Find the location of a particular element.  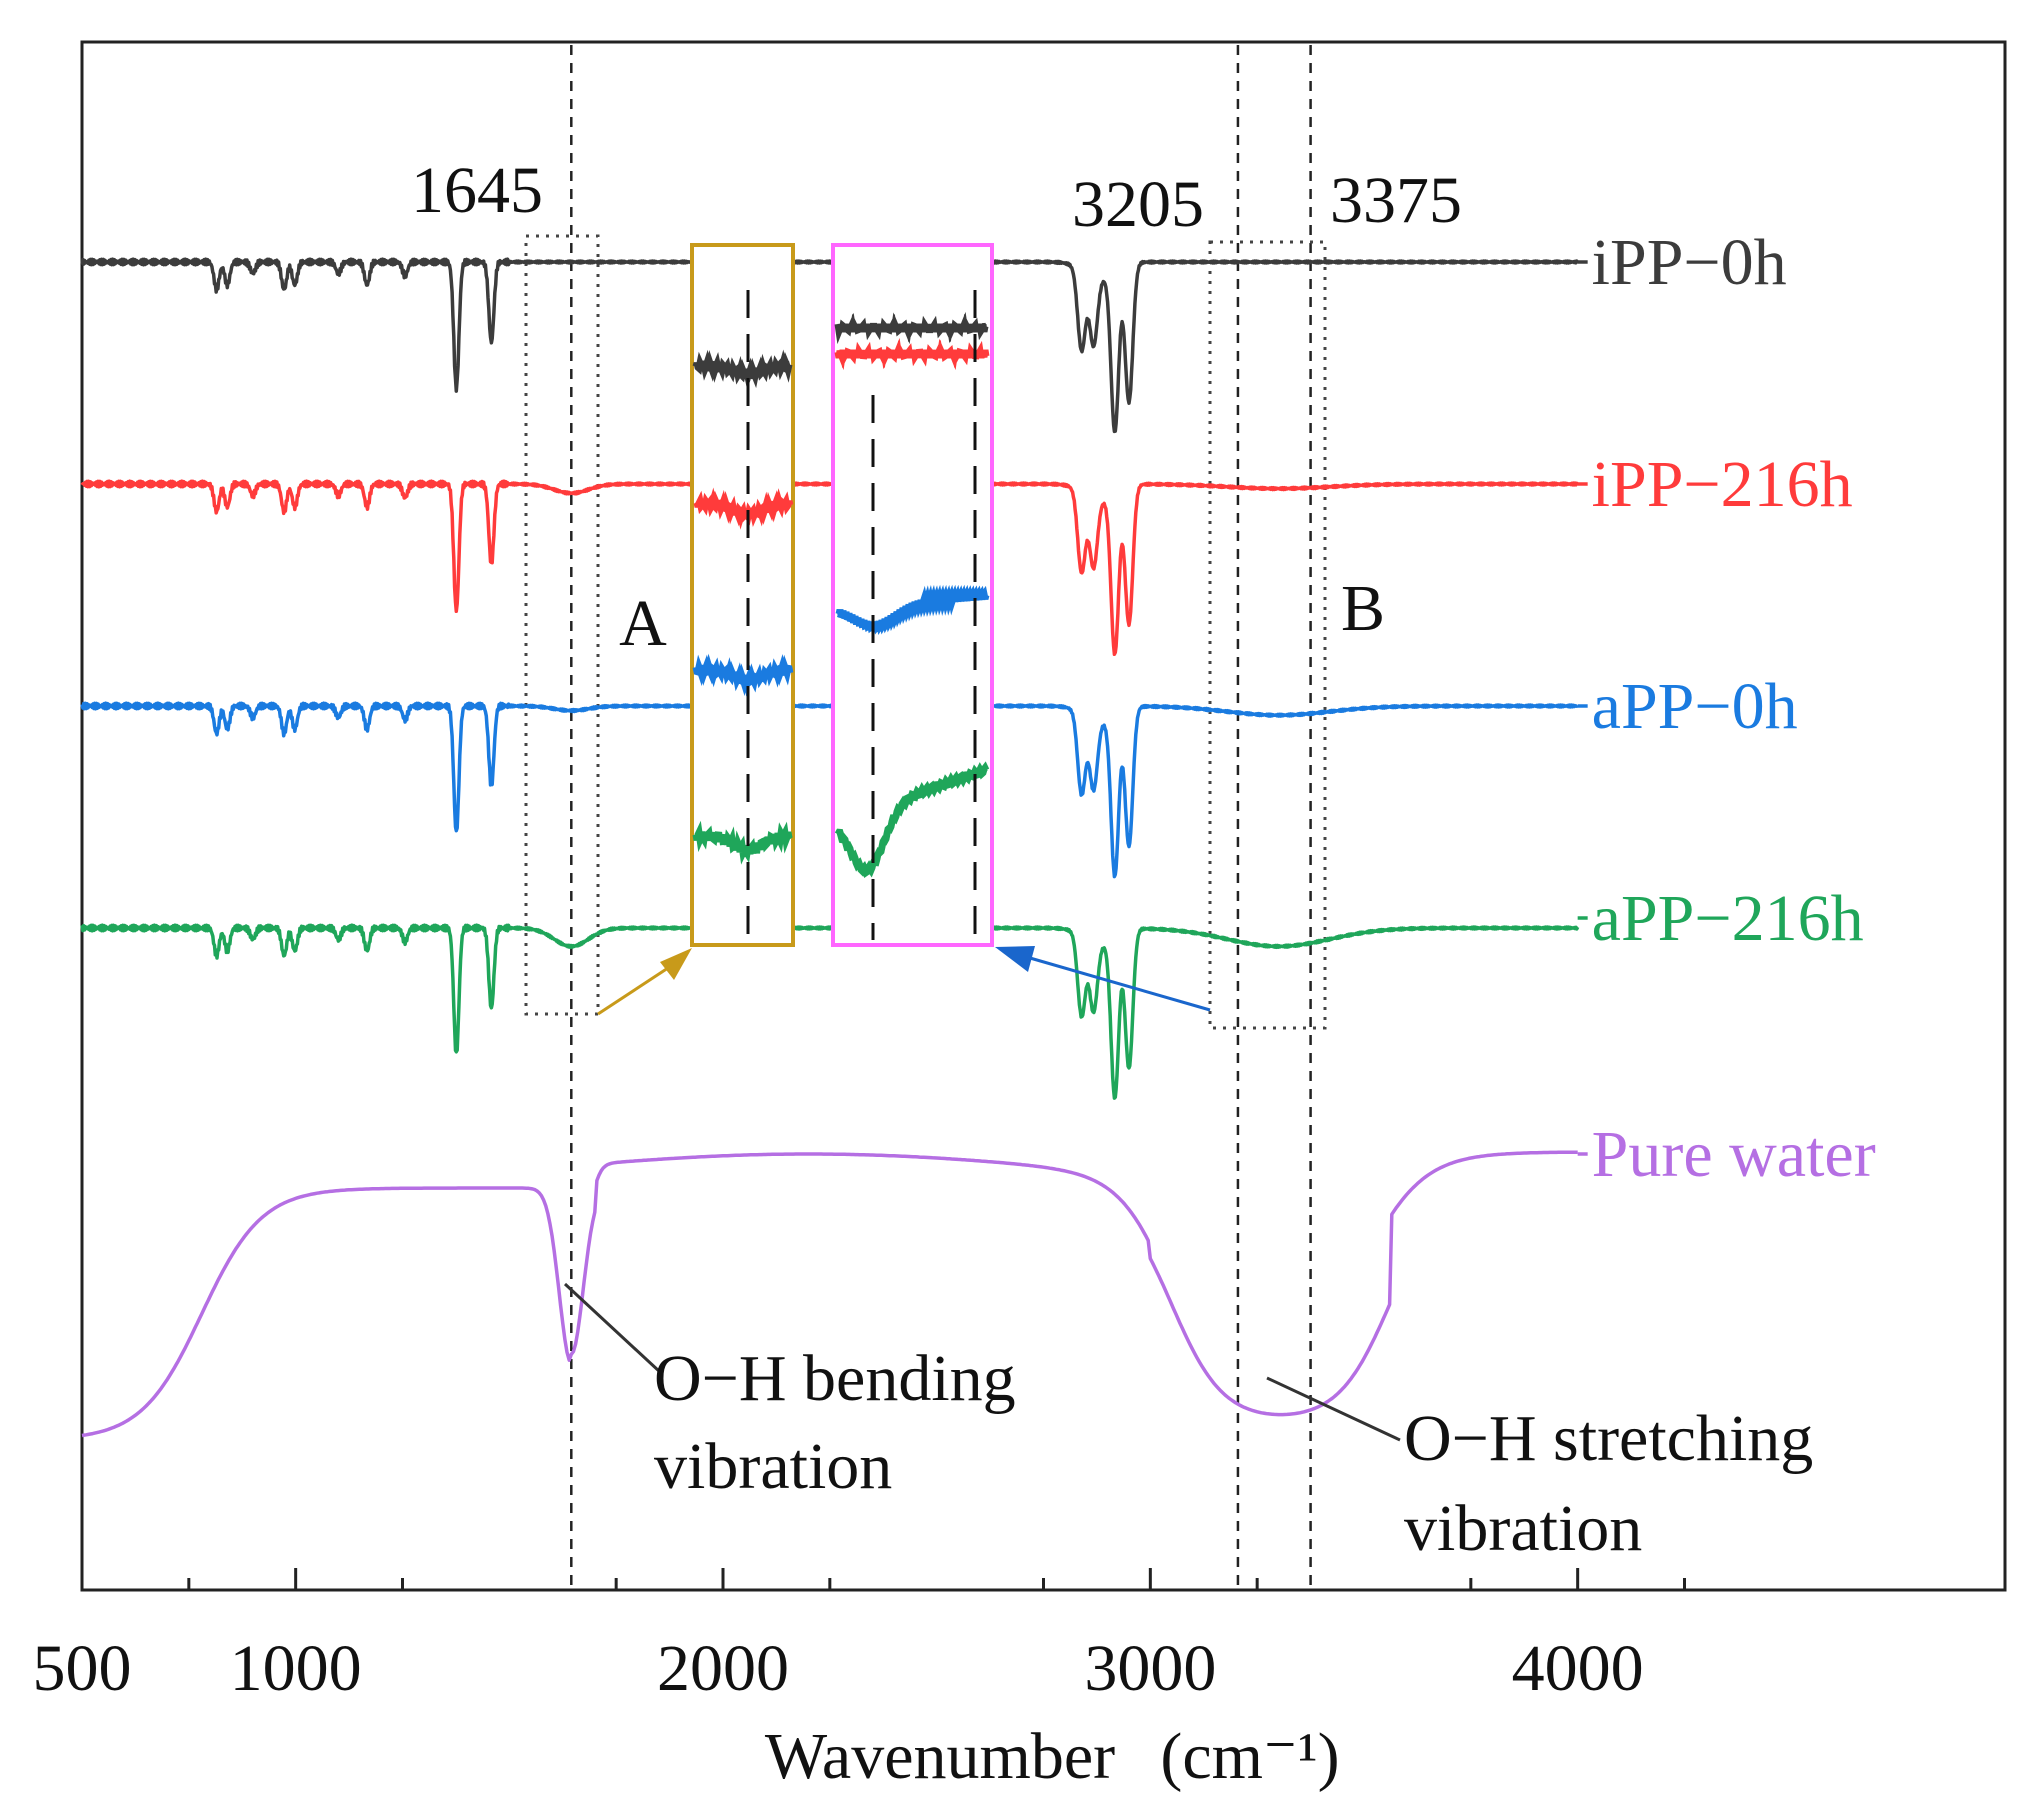

x-axis-label: Wavenumber is located at coordinates (940, 1756).